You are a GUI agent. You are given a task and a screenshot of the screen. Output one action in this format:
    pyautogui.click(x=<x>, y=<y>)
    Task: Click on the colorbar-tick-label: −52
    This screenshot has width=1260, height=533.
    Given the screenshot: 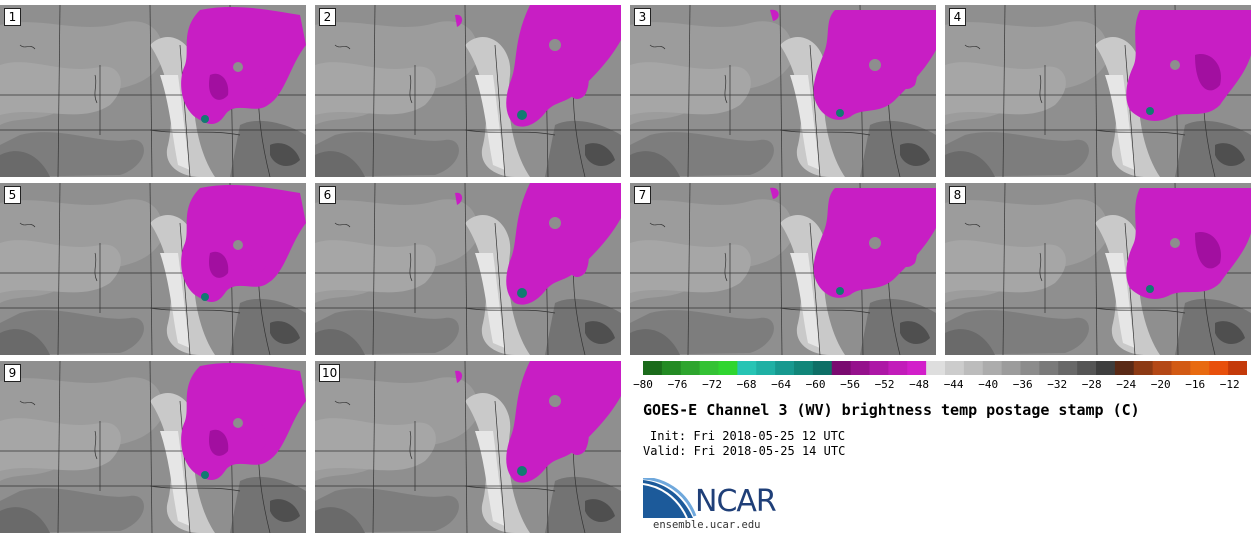 What is the action you would take?
    pyautogui.click(x=884, y=384)
    